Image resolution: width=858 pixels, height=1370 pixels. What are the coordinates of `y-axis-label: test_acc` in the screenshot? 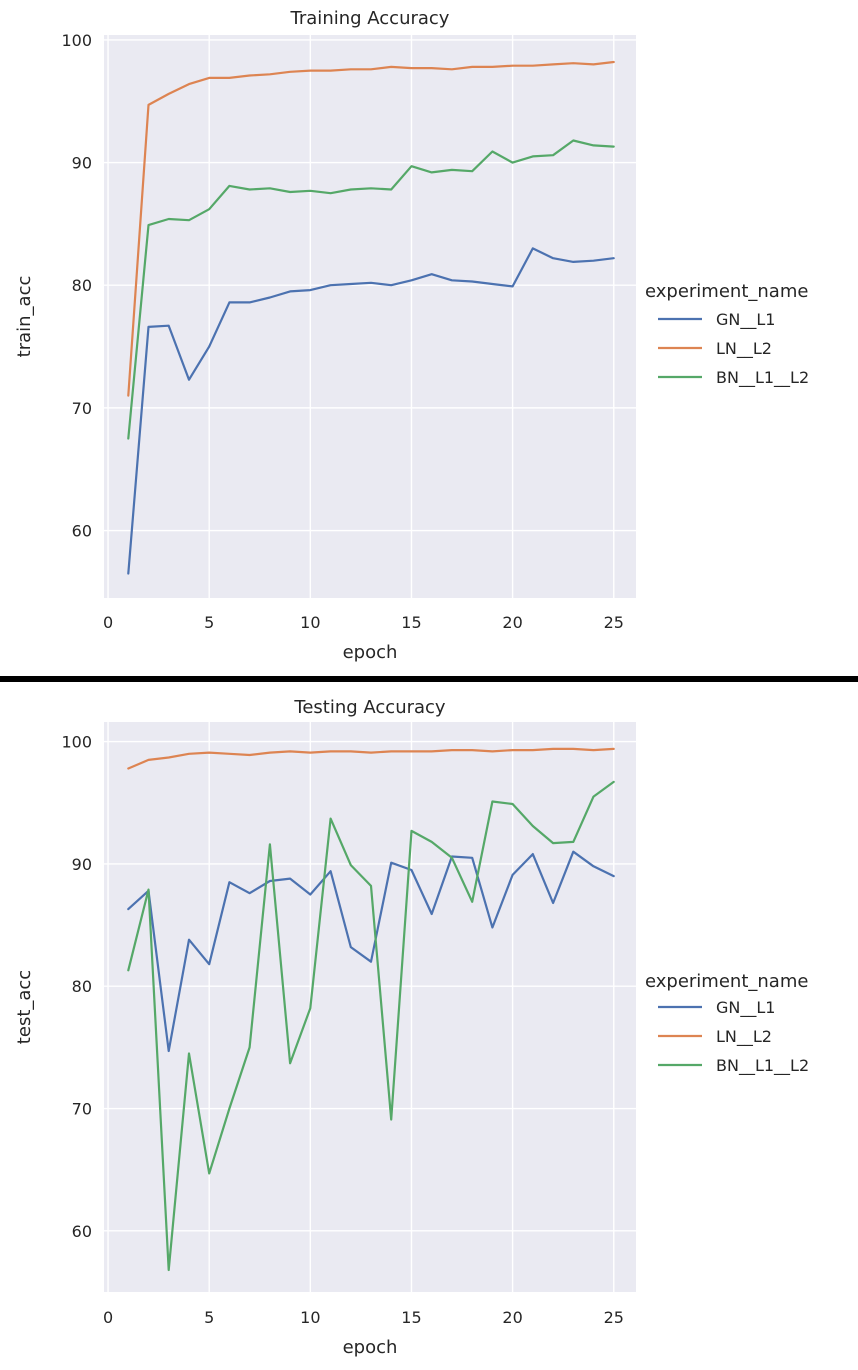 It's located at (24, 1007).